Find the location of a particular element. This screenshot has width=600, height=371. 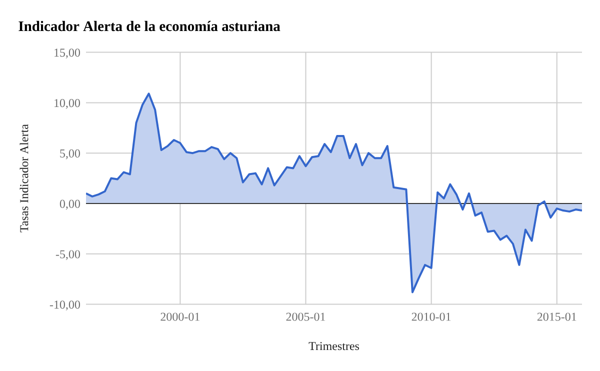

y-tick-label: 15,00 is located at coordinates (67, 53).